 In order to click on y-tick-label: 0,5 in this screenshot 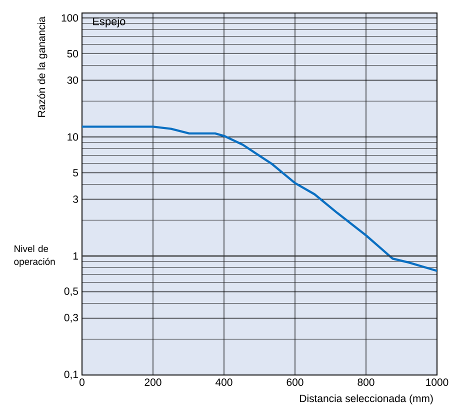, I will do `click(71, 291)`.